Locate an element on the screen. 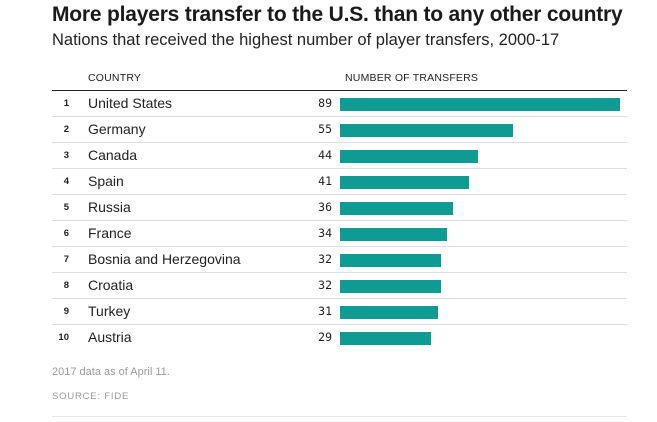 The width and height of the screenshot is (657, 422). country-label: Canada is located at coordinates (113, 155).